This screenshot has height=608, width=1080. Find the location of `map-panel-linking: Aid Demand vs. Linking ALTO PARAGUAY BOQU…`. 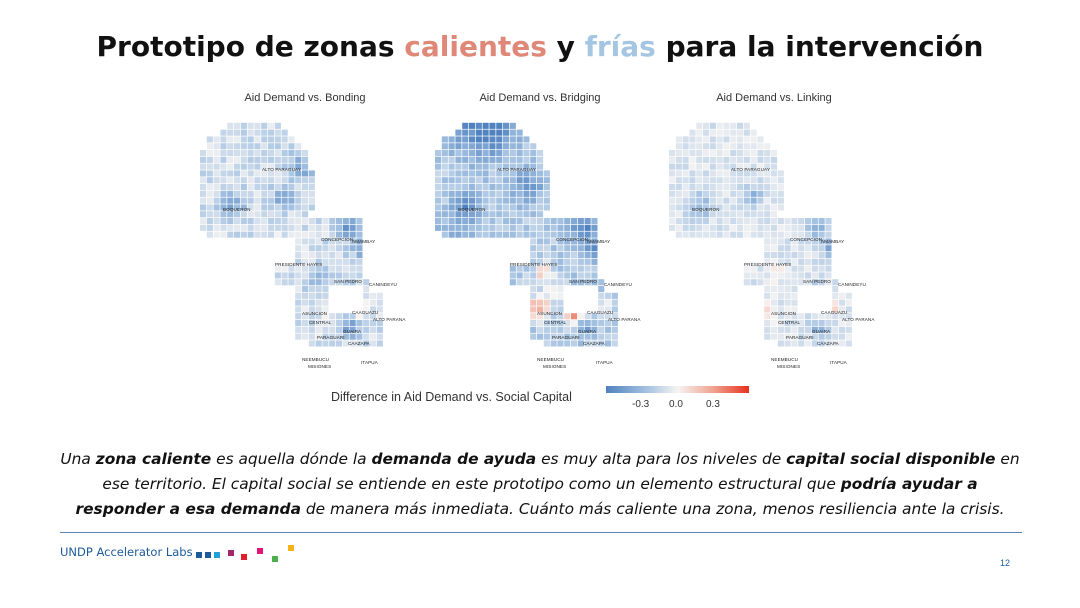

map-panel-linking: Aid Demand vs. Linking ALTO PARAGUAY BOQU… is located at coordinates (774, 233).